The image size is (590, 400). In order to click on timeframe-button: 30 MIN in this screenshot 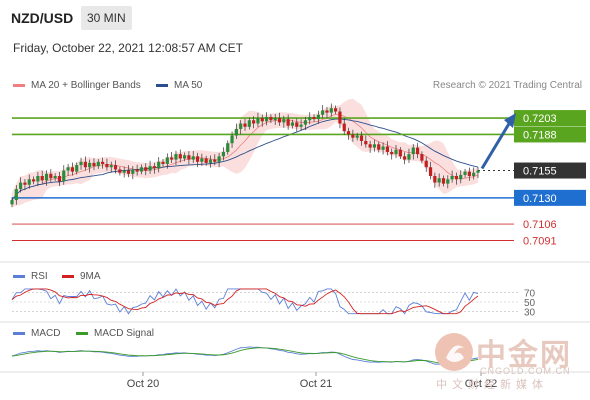, I will do `click(106, 18)`.